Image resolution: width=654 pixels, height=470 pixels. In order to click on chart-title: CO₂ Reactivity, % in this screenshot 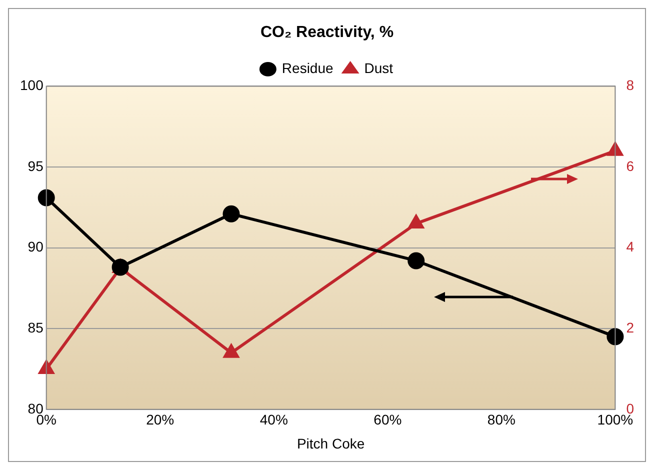, I will do `click(327, 33)`.